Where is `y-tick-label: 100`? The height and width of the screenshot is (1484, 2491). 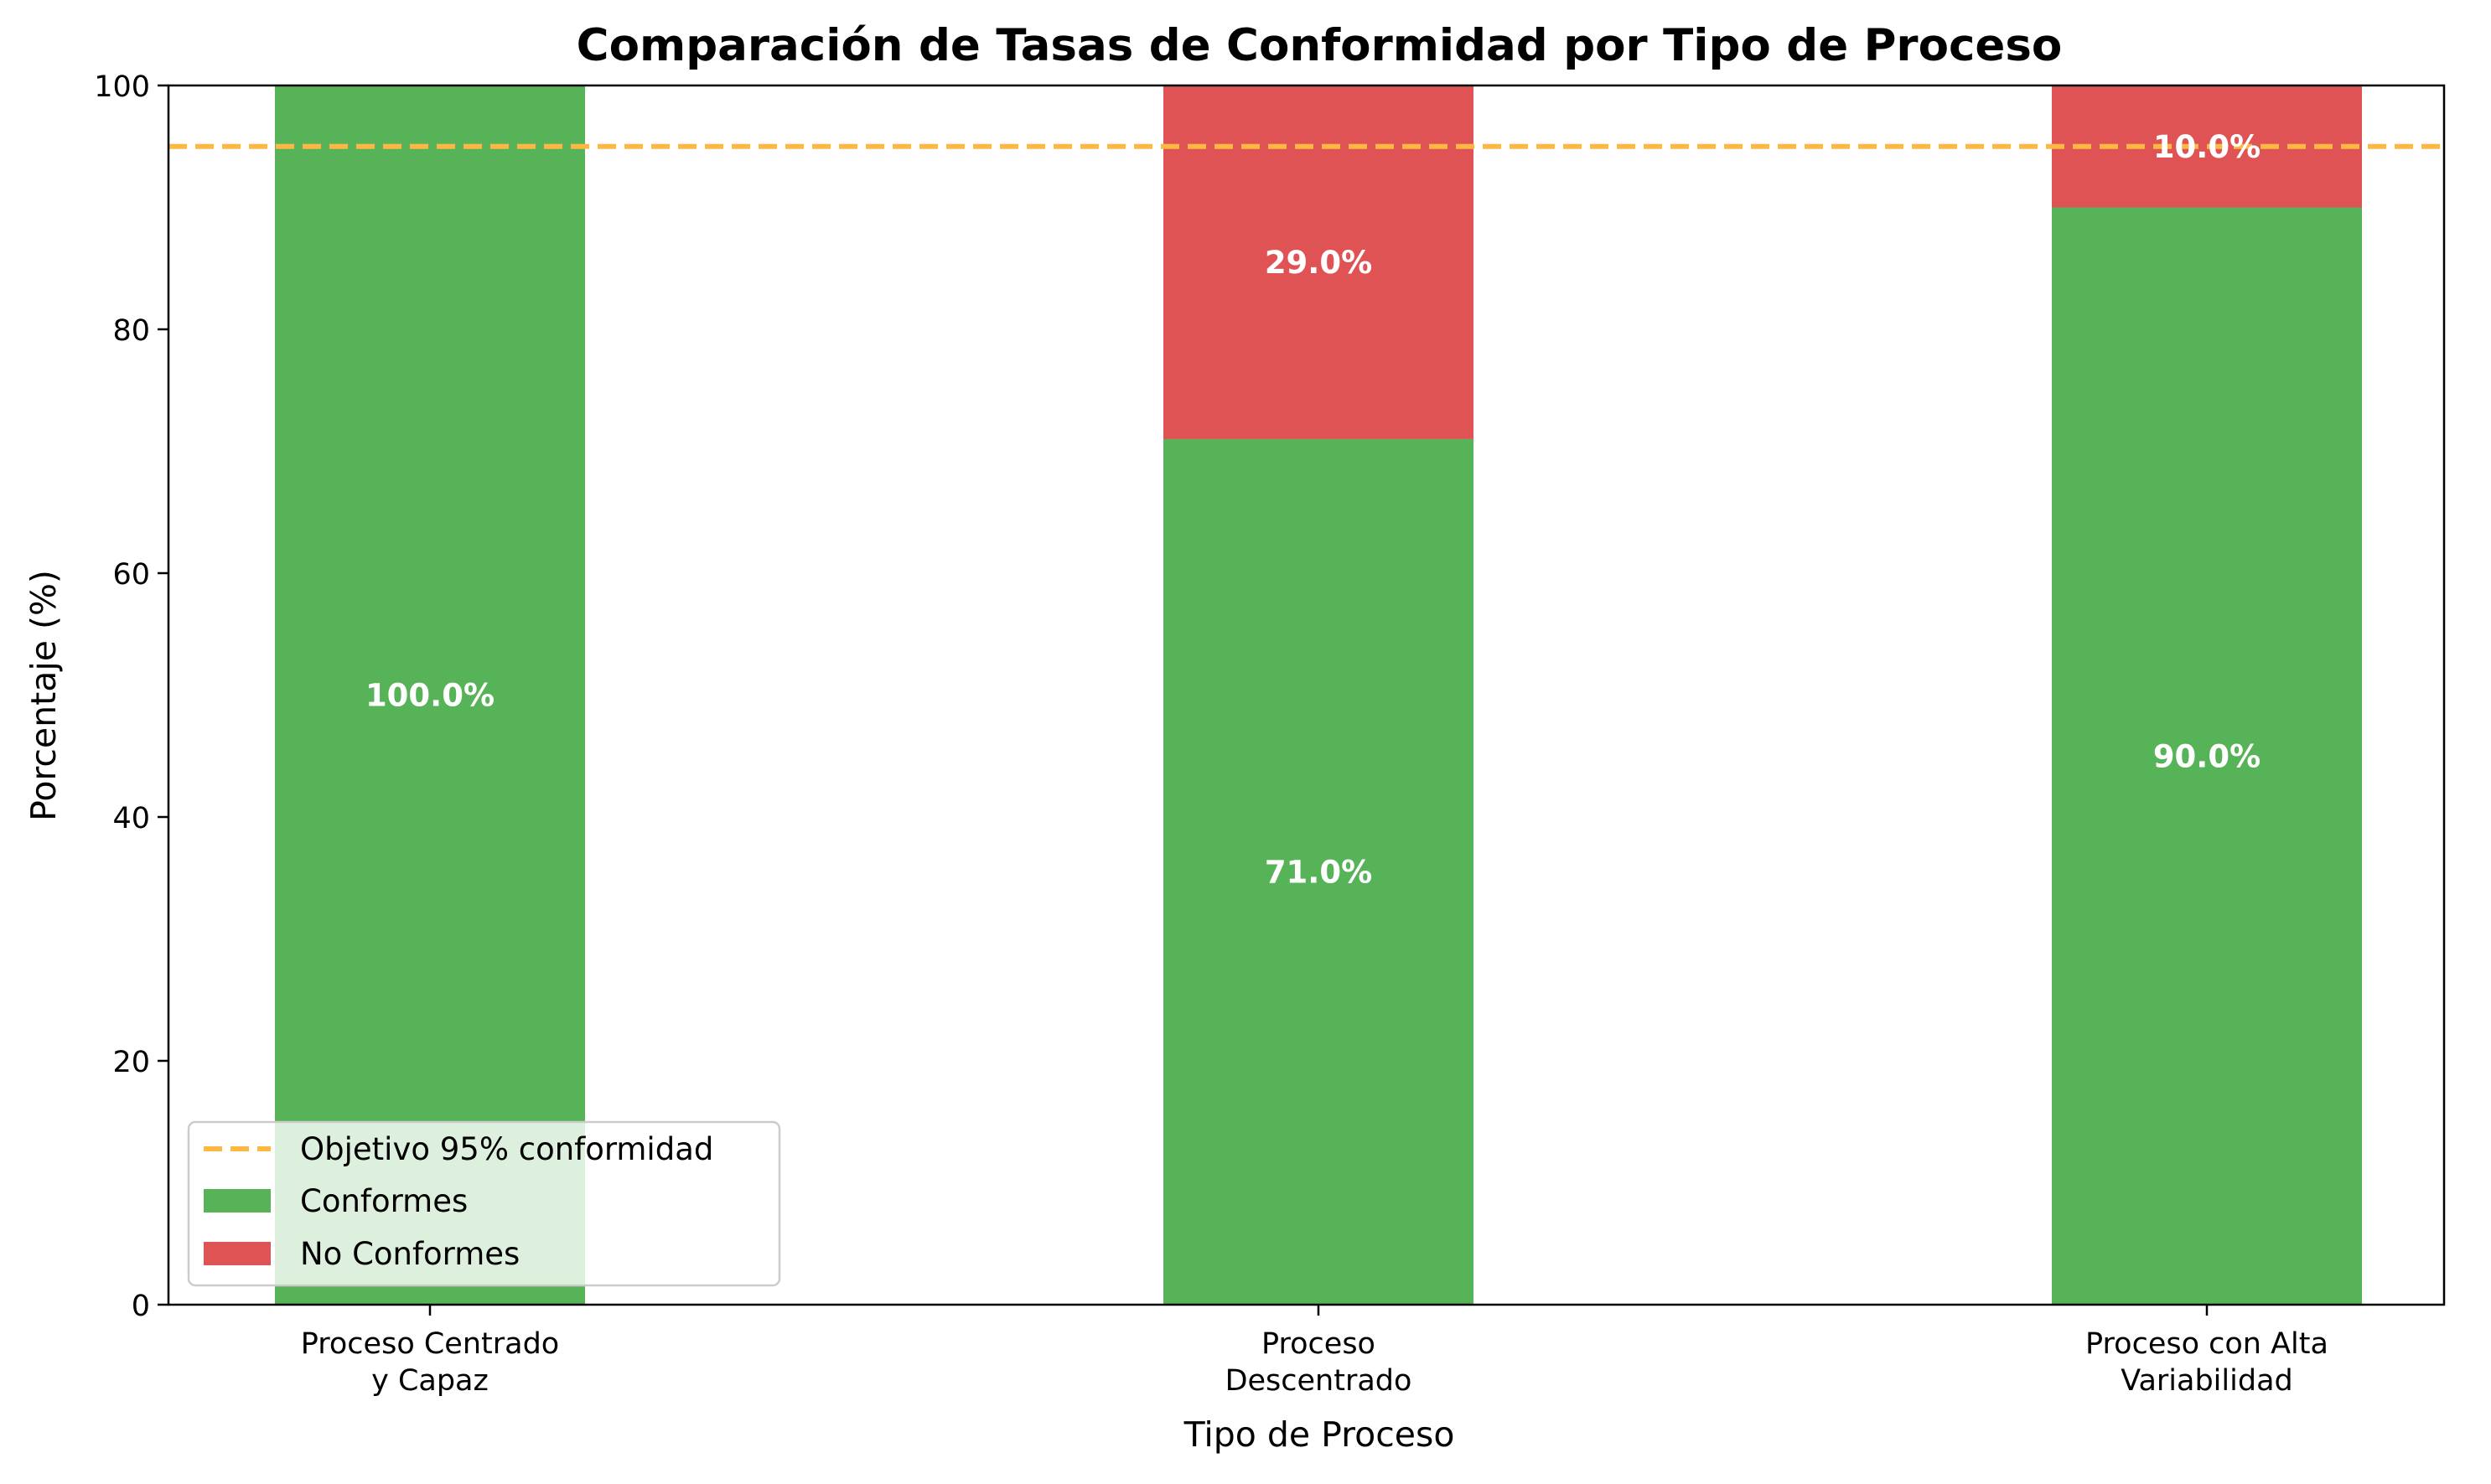
y-tick-label: 100 is located at coordinates (122, 87).